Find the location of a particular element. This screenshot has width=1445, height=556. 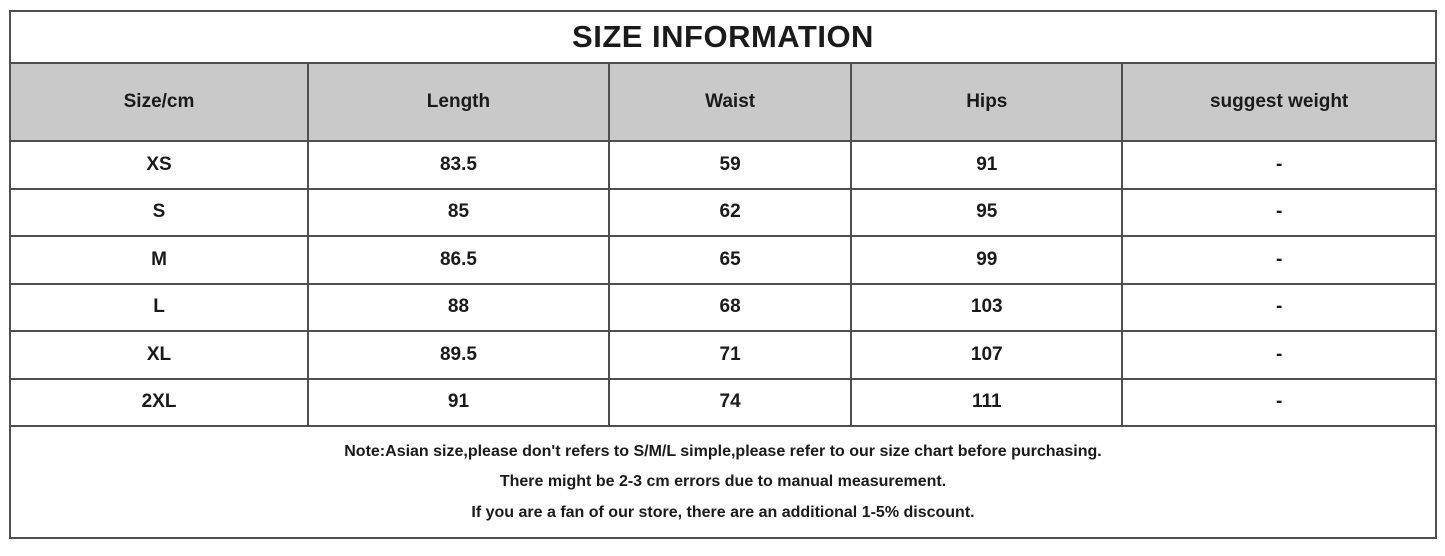

table-row-2xl: 2XL 91 74 111 - is located at coordinates (722, 402).